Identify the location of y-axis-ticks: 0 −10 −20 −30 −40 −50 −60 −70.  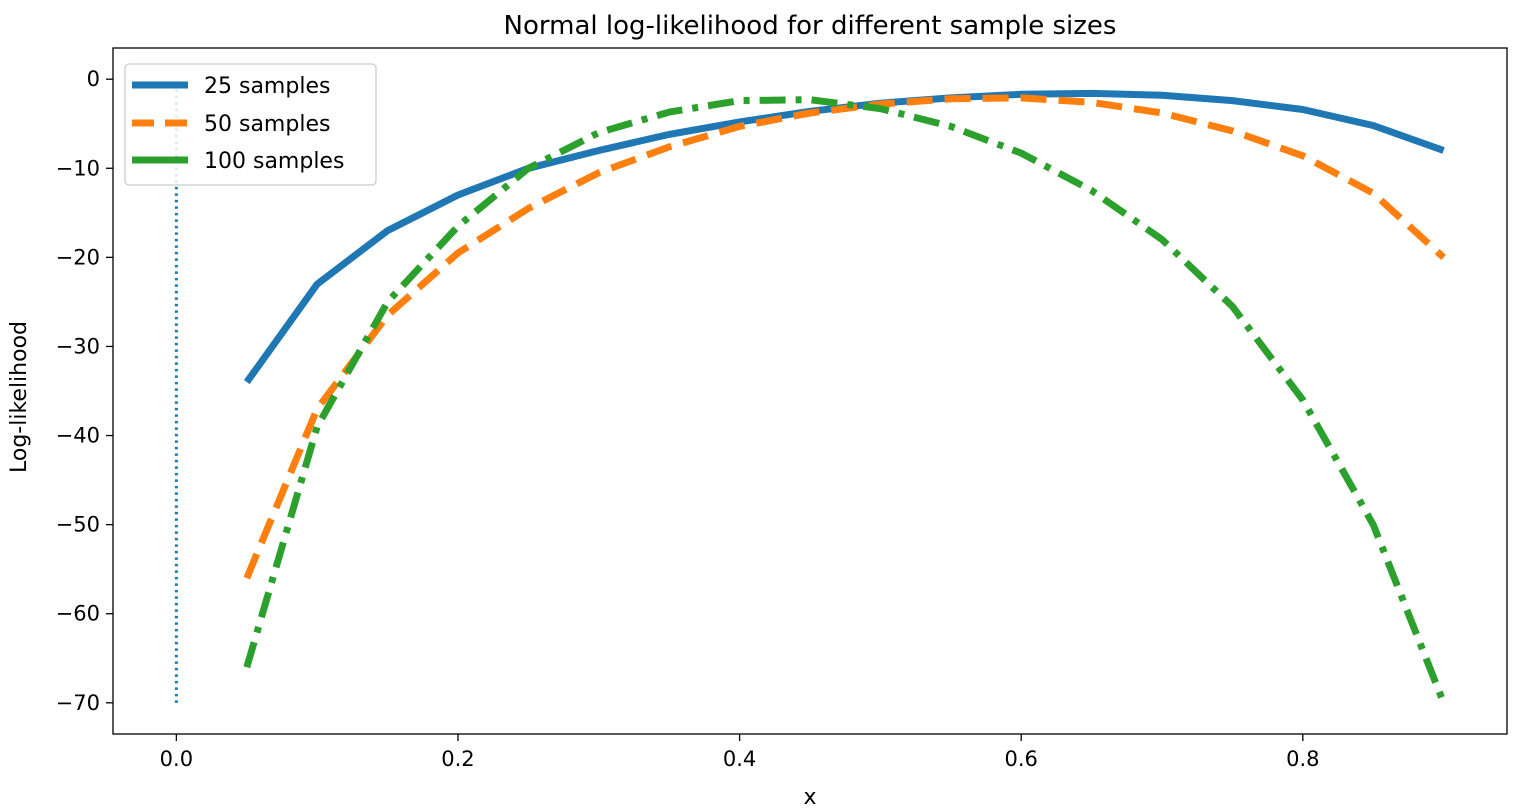
(84, 391).